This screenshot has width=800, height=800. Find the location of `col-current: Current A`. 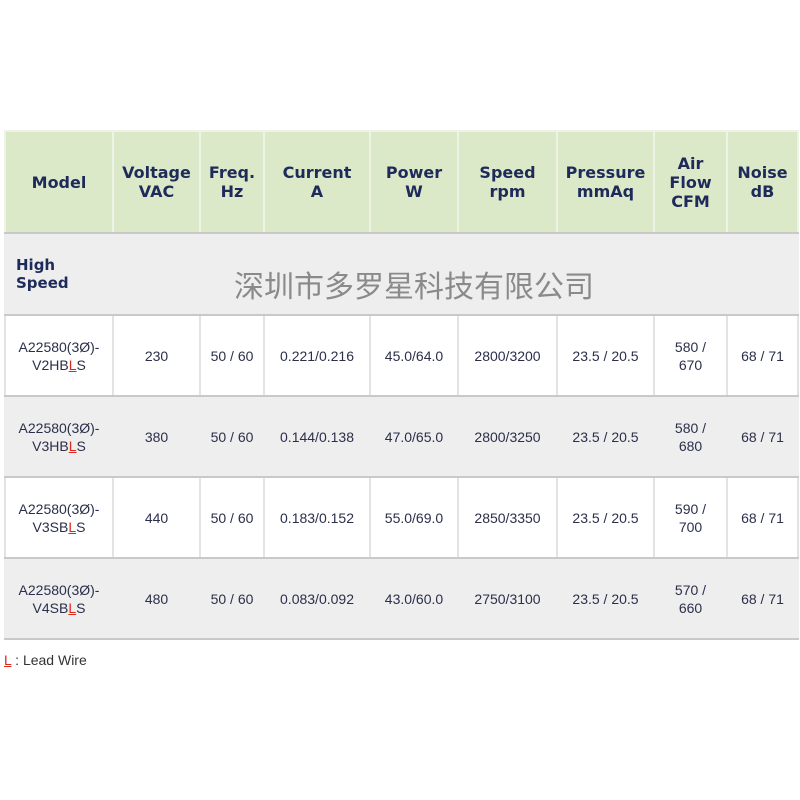

col-current: Current A is located at coordinates (317, 182).